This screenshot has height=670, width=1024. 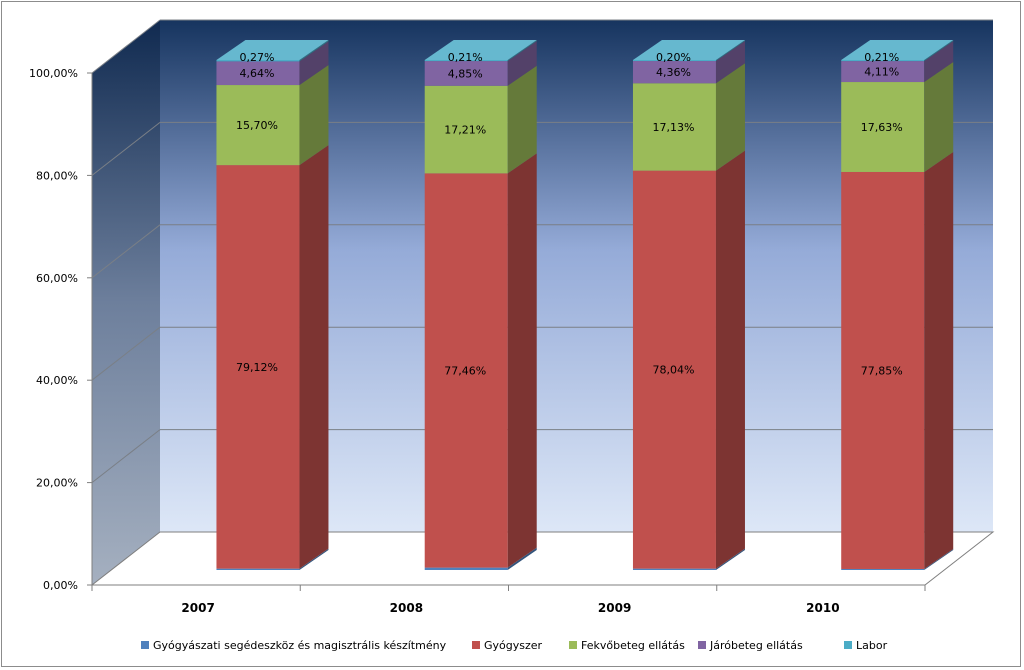 What do you see at coordinates (406, 608) in the screenshot?
I see `x-tick-label: 2008` at bounding box center [406, 608].